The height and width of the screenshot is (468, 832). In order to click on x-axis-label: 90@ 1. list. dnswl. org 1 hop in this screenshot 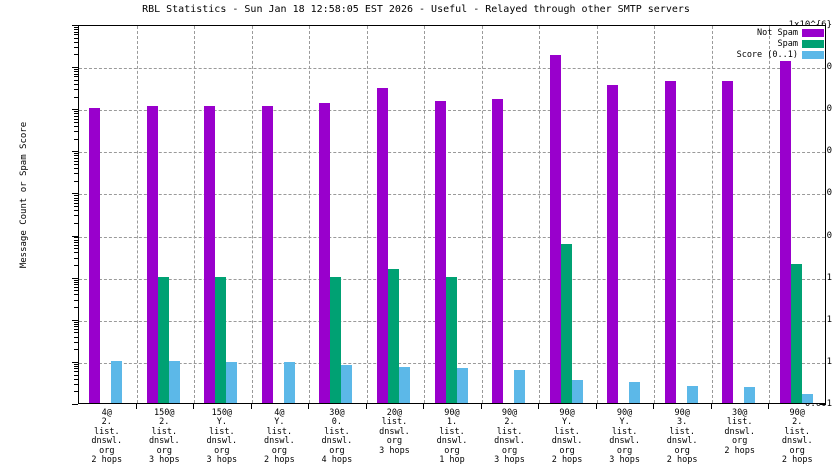, I will do `click(452, 437)`.